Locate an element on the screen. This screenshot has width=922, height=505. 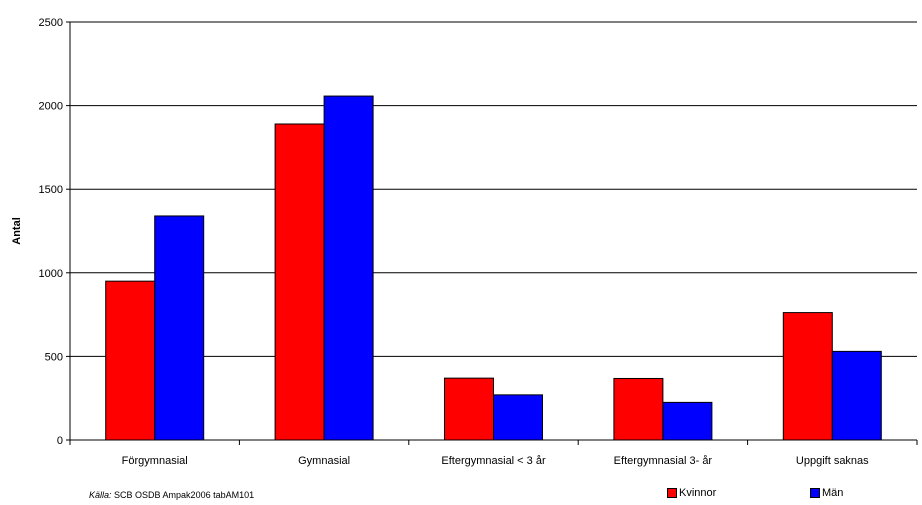
y-tick-label: 0 is located at coordinates (60, 441).